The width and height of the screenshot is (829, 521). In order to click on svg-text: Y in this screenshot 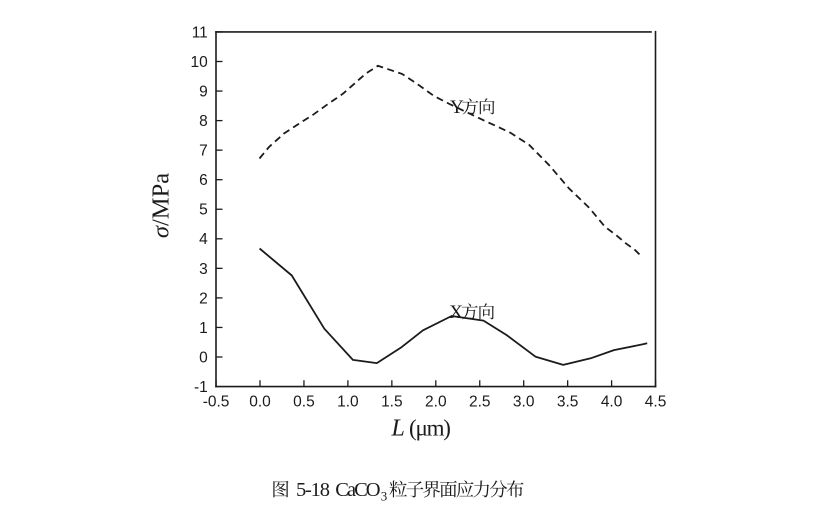, I will do `click(457, 107)`.